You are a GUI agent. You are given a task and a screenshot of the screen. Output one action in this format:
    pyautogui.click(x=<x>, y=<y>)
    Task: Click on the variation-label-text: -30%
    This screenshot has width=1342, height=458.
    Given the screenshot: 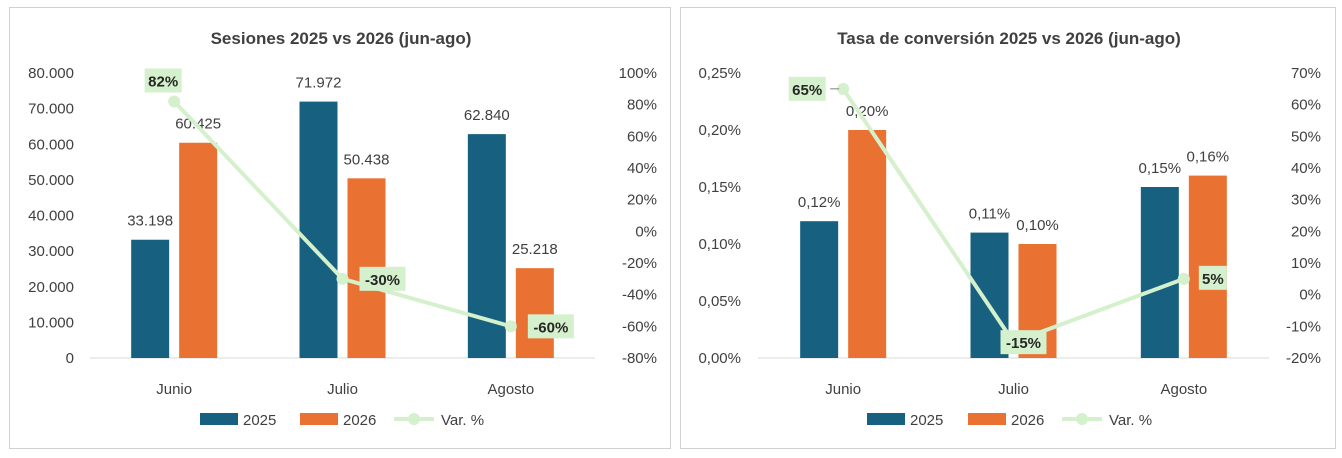 What is the action you would take?
    pyautogui.click(x=382, y=280)
    